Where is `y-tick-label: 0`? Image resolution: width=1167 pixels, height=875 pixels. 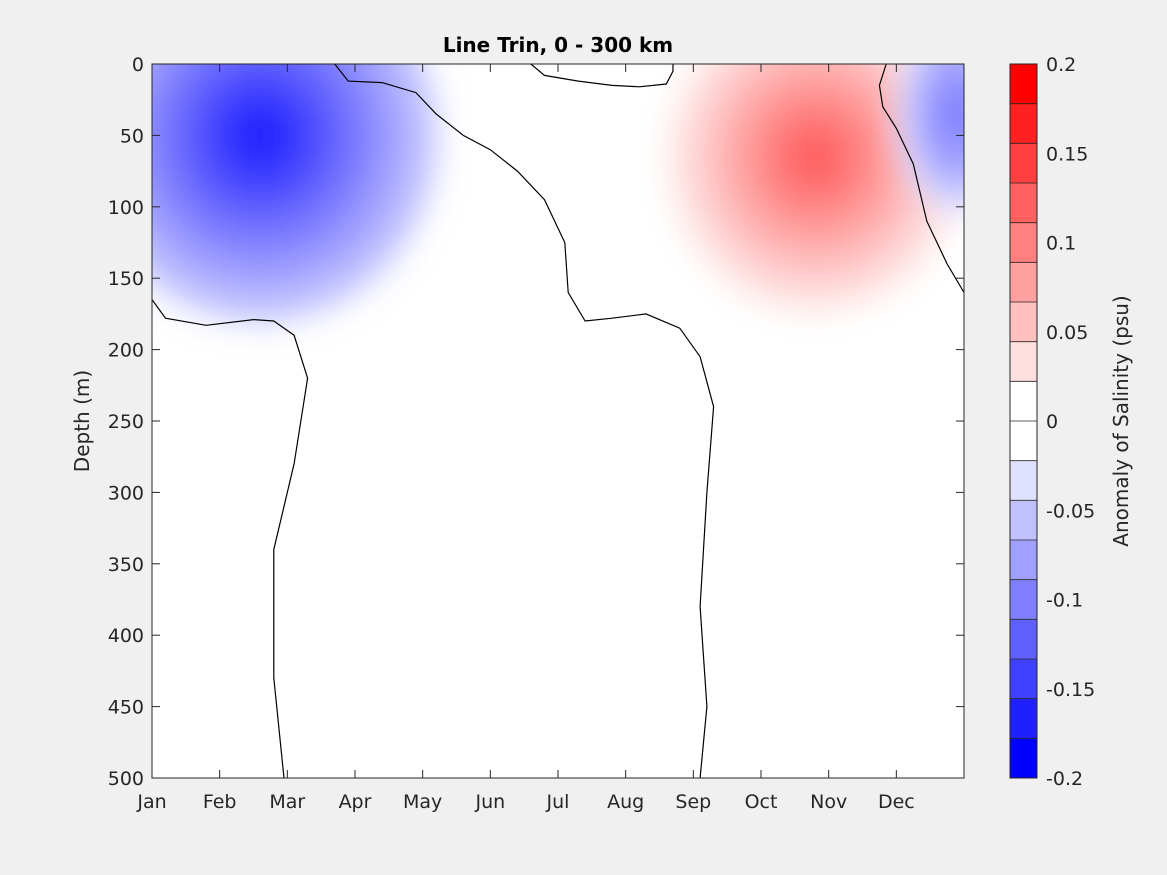 y-tick-label: 0 is located at coordinates (138, 65).